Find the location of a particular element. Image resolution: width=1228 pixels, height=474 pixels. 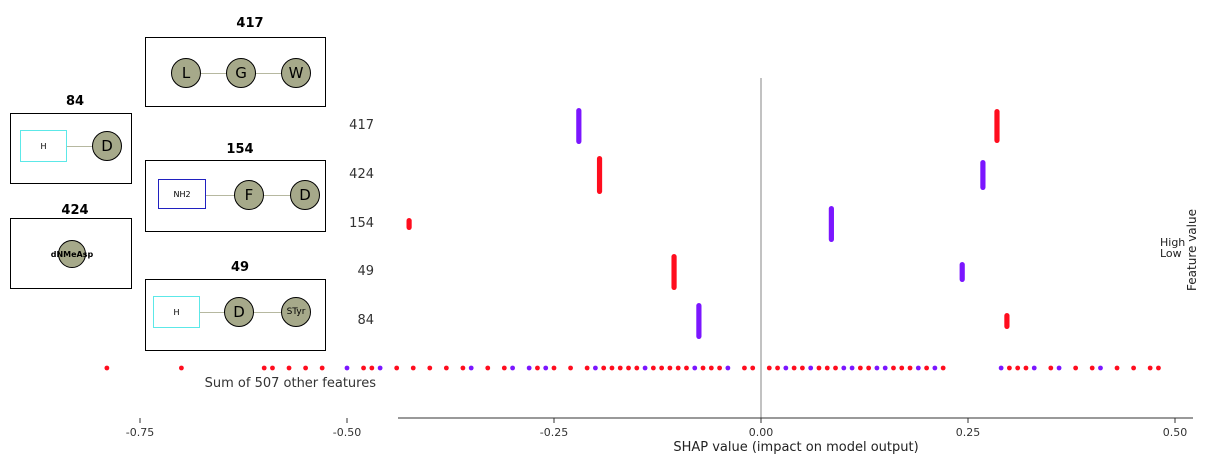

x-tick-label: -0.25 is located at coordinates (554, 432).